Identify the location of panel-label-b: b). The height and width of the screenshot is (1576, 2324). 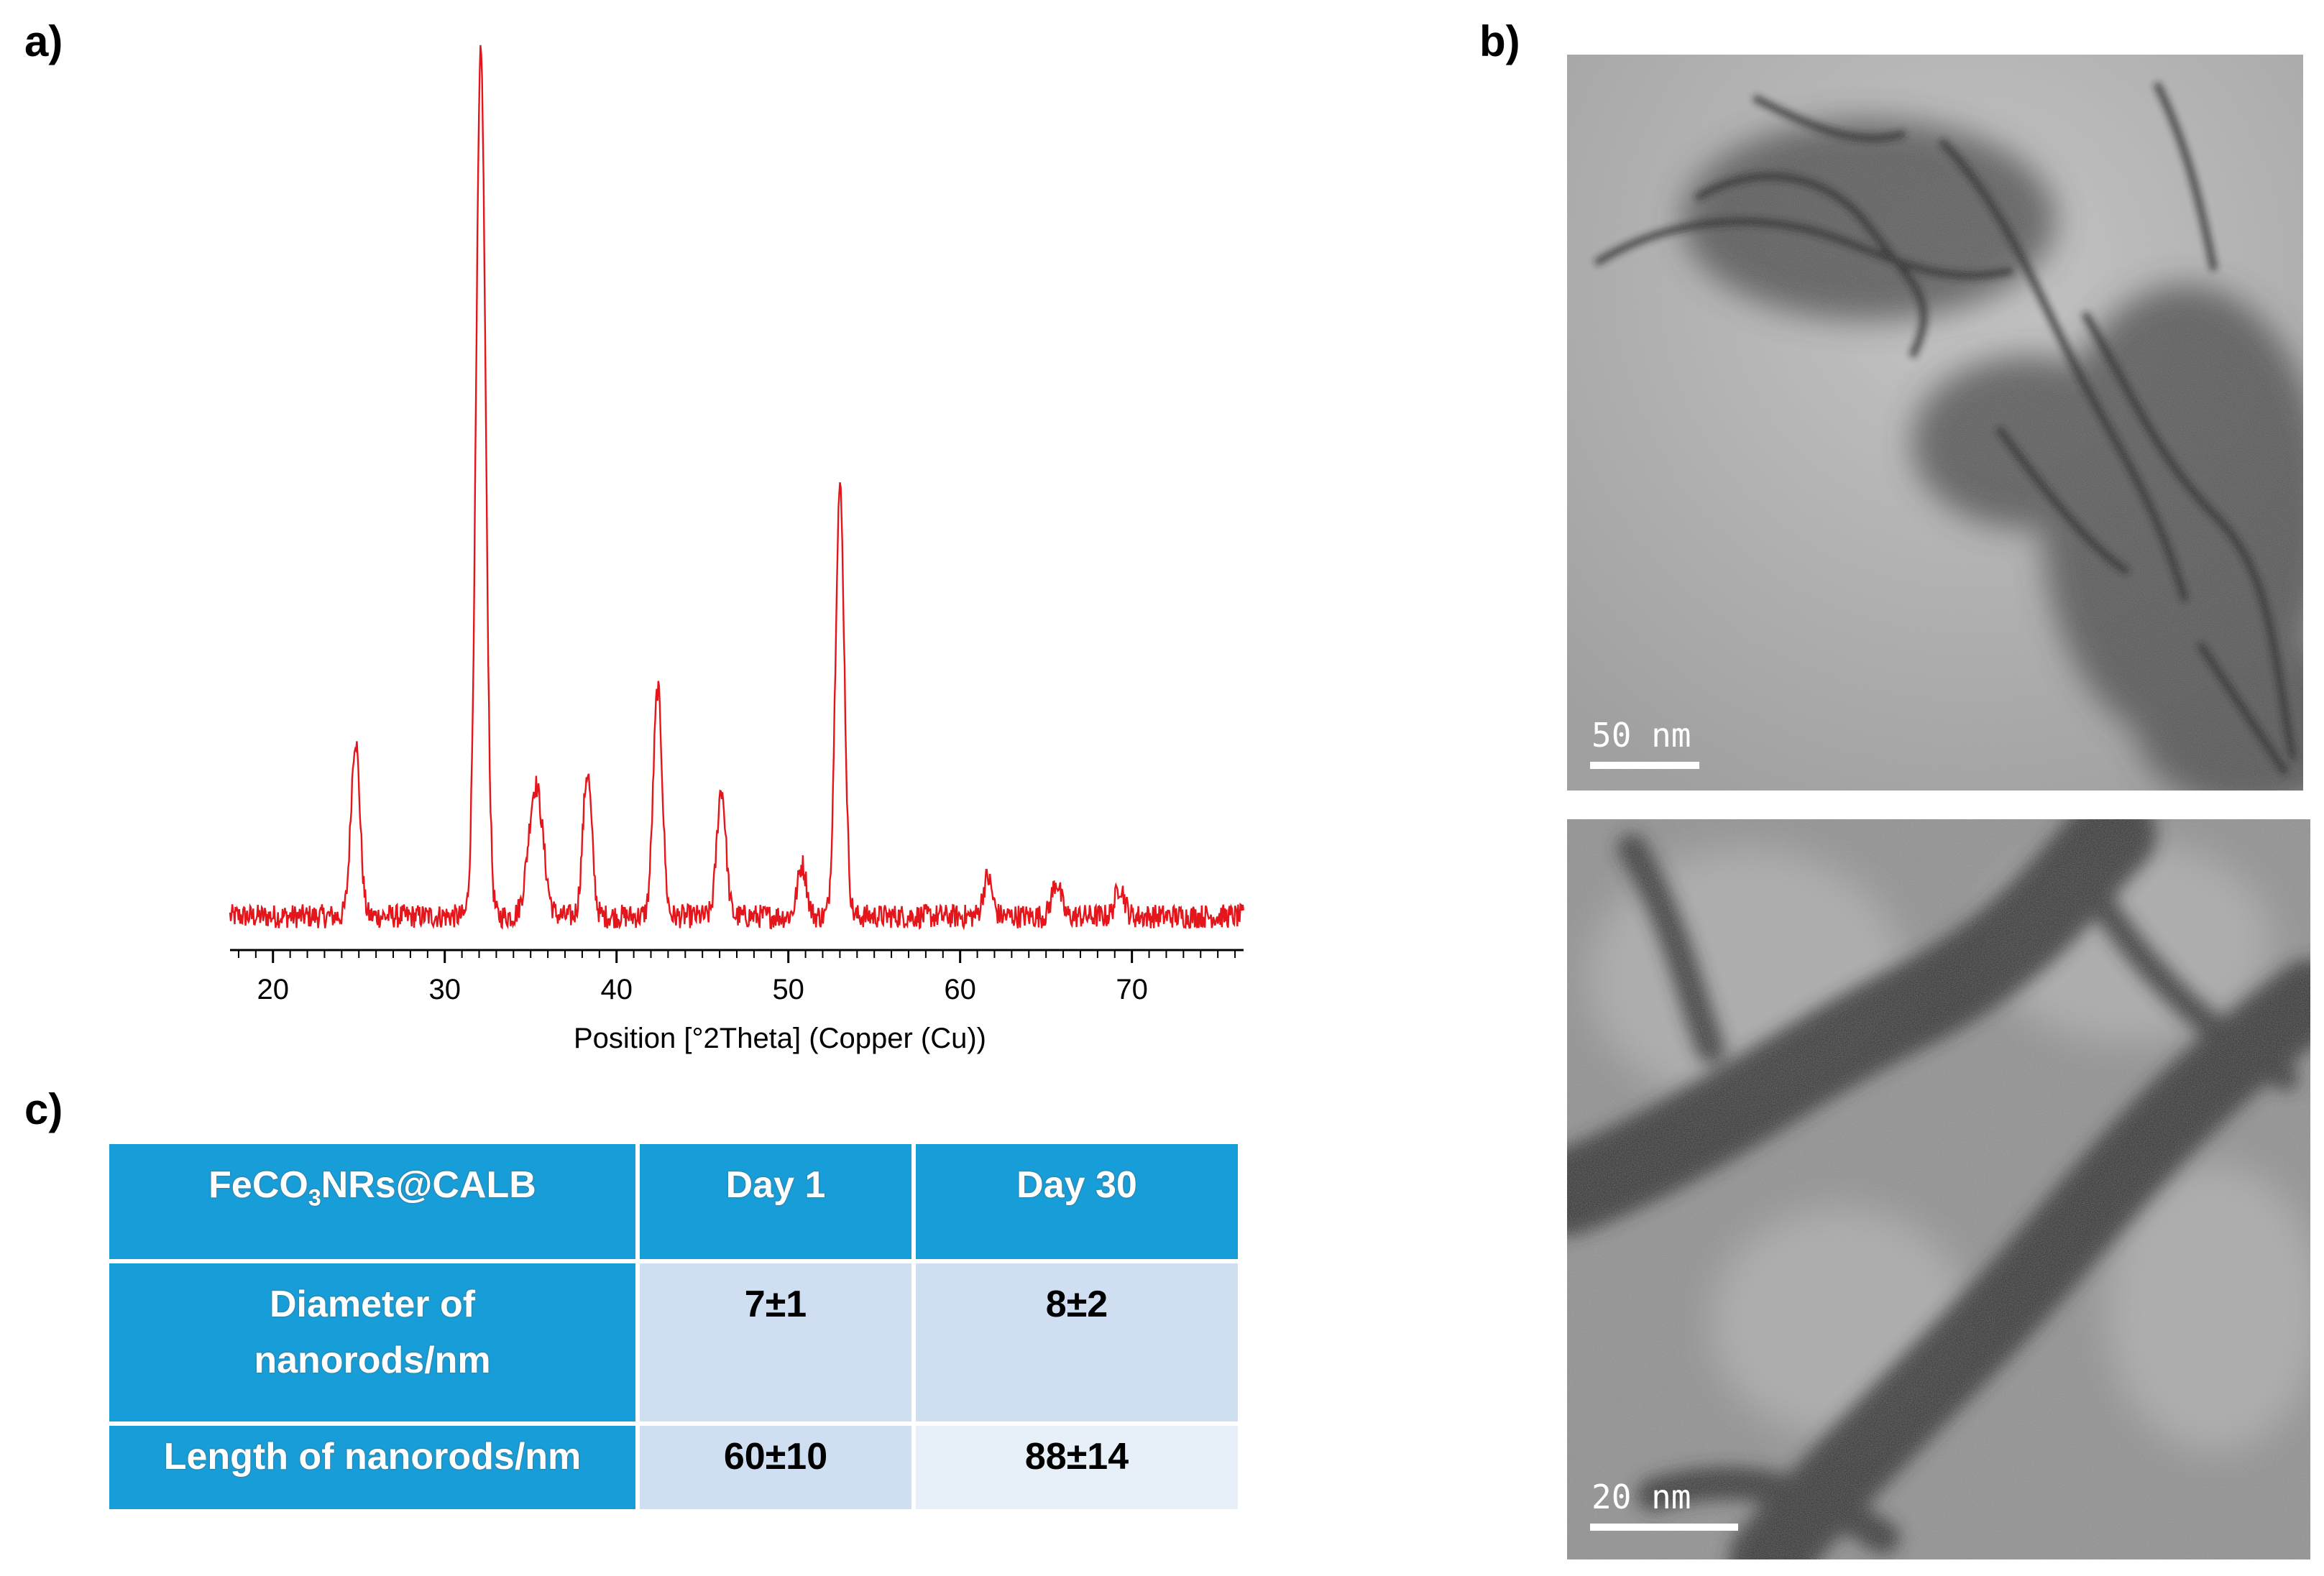
(1500, 41).